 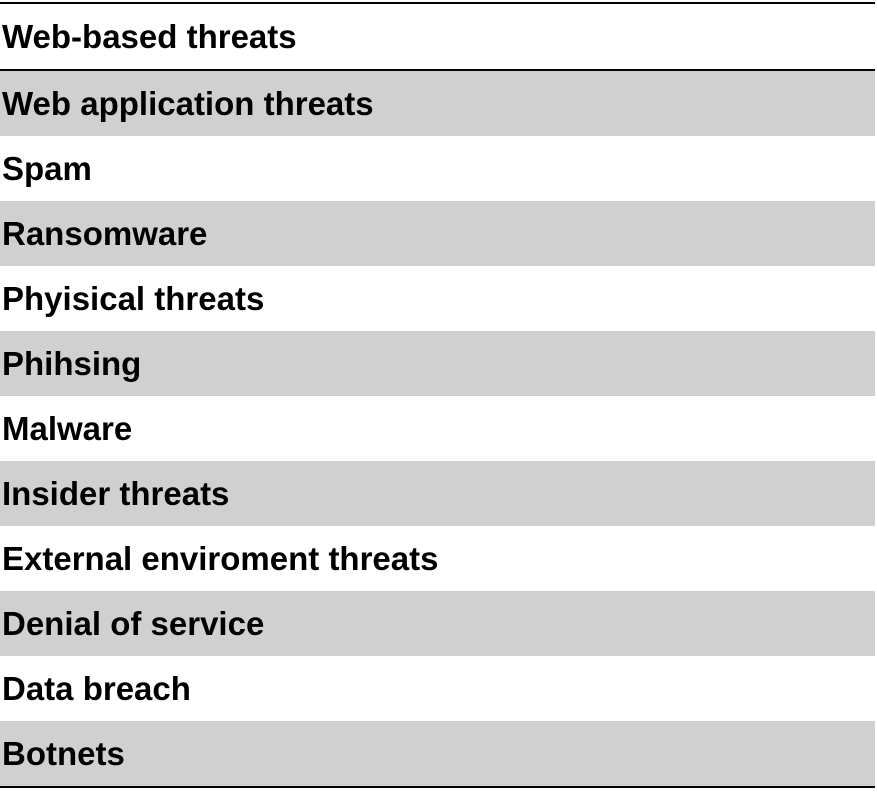 What do you see at coordinates (437, 298) in the screenshot?
I see `table-row: Phyisical threats` at bounding box center [437, 298].